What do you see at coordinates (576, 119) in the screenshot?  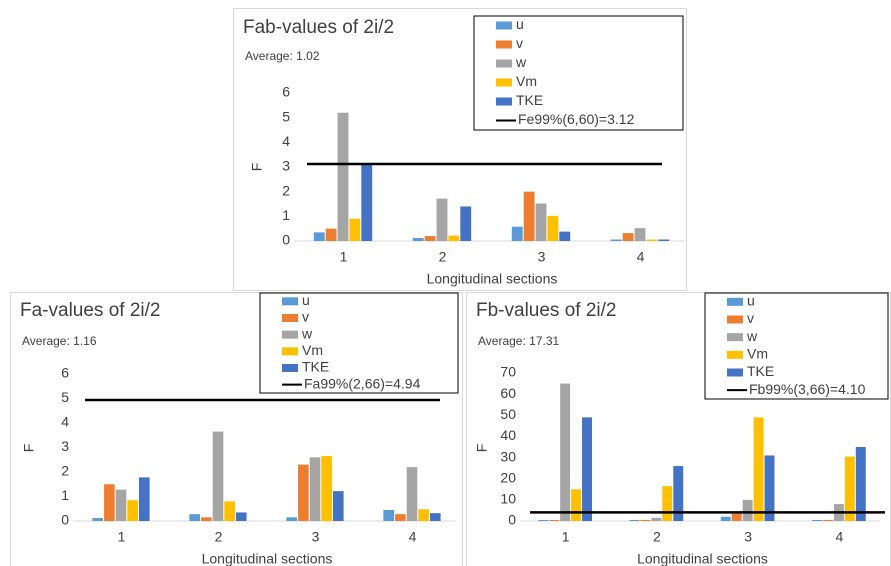 I see `legend-label: Fe99%(6,60)=3.12` at bounding box center [576, 119].